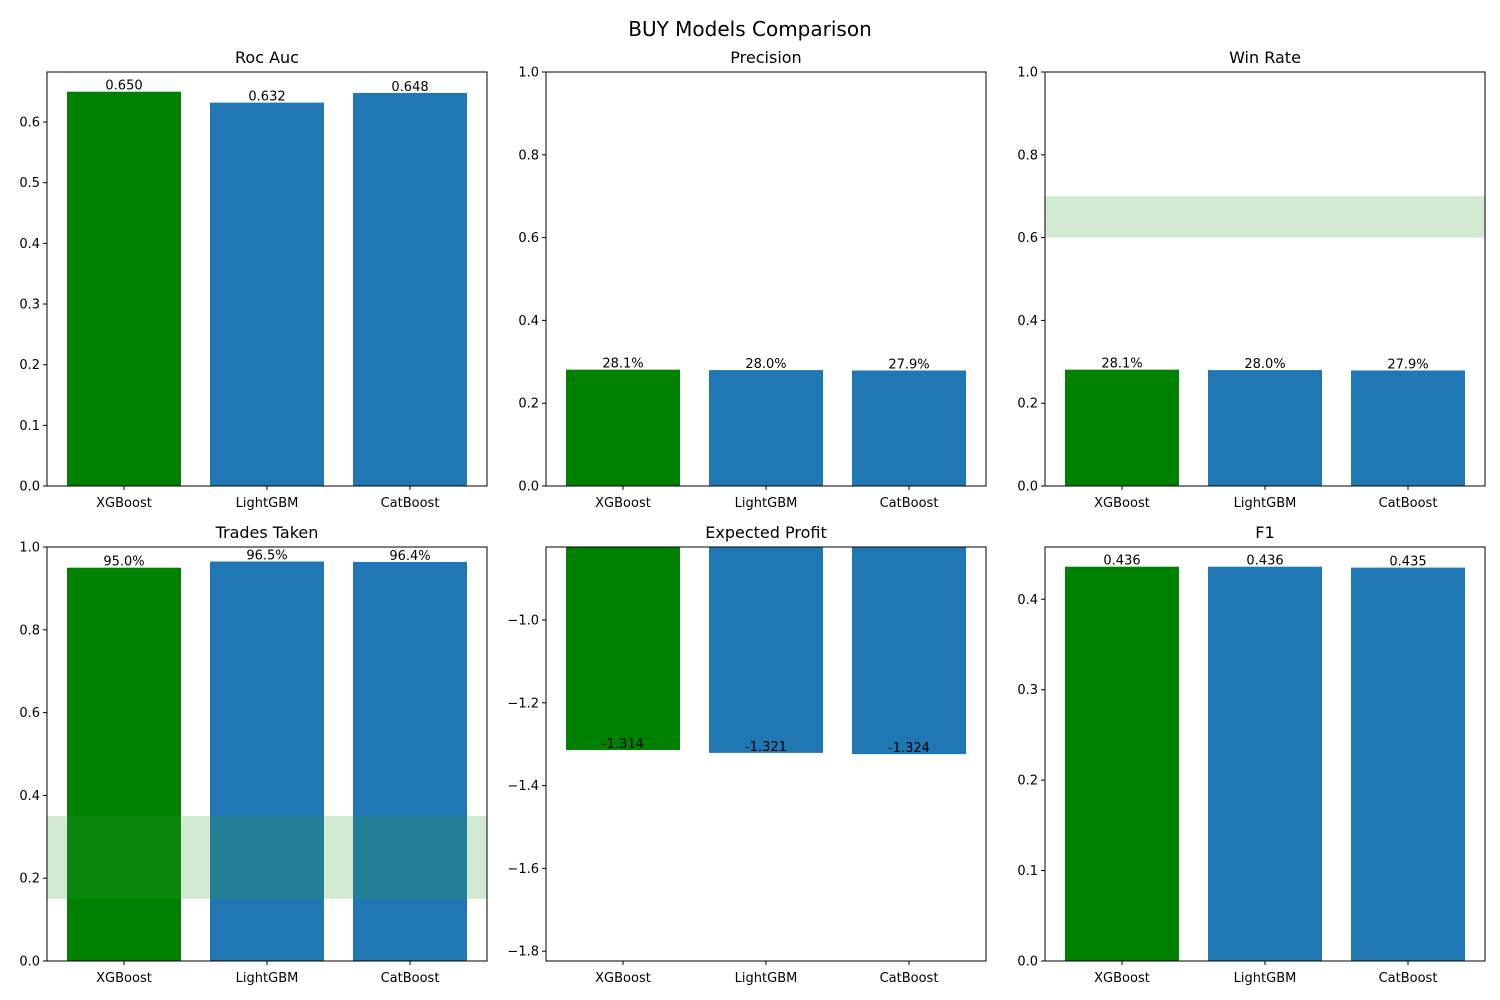  What do you see at coordinates (1265, 57) in the screenshot?
I see `chart-title: Win Rate` at bounding box center [1265, 57].